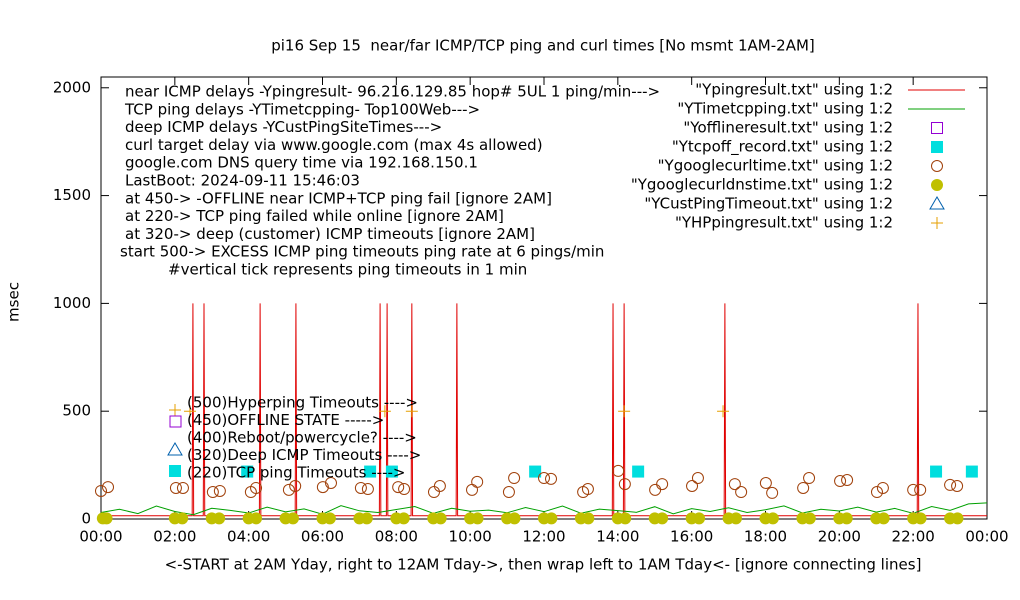 The image size is (1020, 600). I want to click on key-symbols, so click(175, 440).